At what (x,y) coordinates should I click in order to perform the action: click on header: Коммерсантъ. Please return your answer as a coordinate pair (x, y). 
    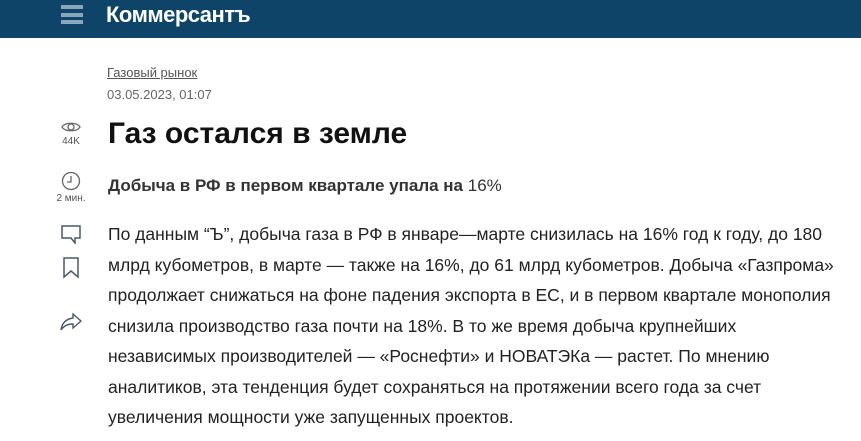
    Looking at the image, I should click on (430, 19).